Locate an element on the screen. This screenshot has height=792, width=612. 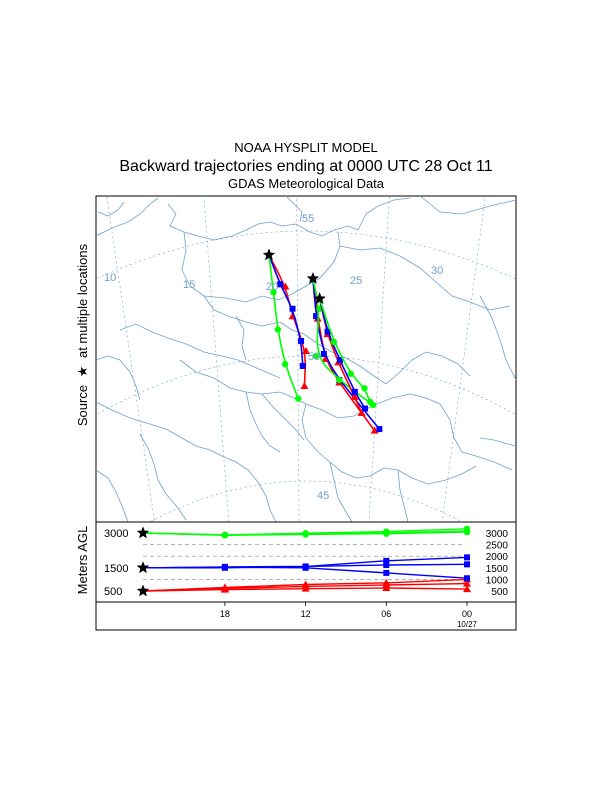
model-title: NOAA HYSPLIT MODEL is located at coordinates (306, 147).